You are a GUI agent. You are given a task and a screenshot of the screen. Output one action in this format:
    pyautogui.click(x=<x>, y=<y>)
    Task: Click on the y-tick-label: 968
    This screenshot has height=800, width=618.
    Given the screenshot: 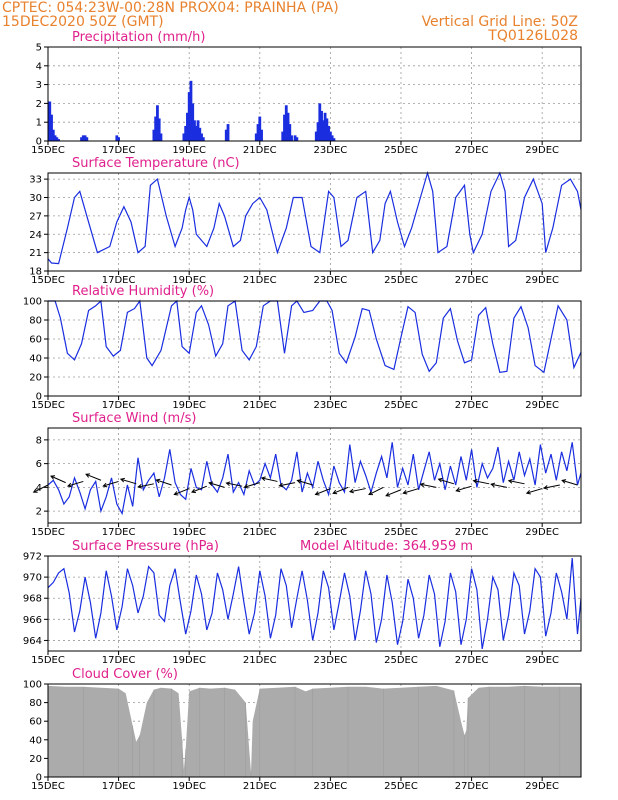 What is the action you would take?
    pyautogui.click(x=32, y=599)
    